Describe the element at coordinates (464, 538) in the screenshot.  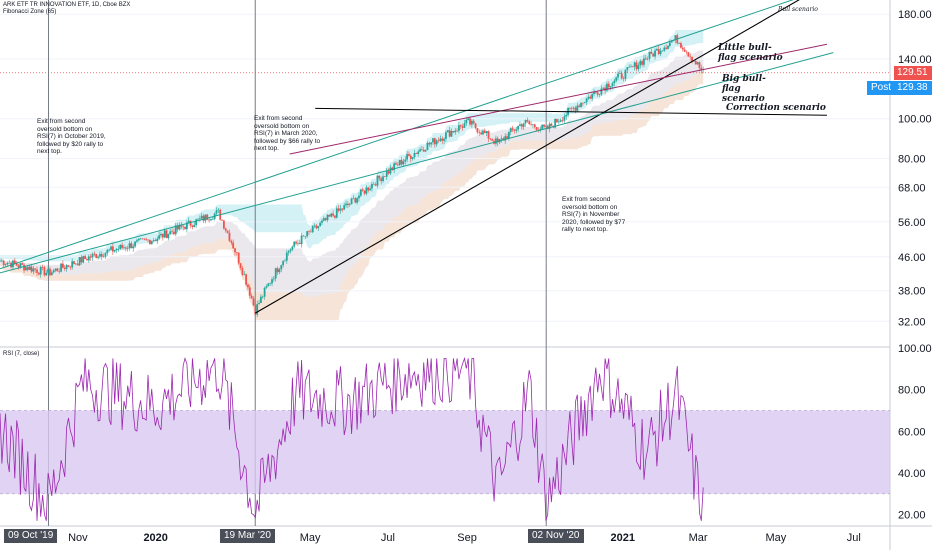
I see `time-axis: Nov2020MarMayJulSepNov2021MarMayJul` at that location.